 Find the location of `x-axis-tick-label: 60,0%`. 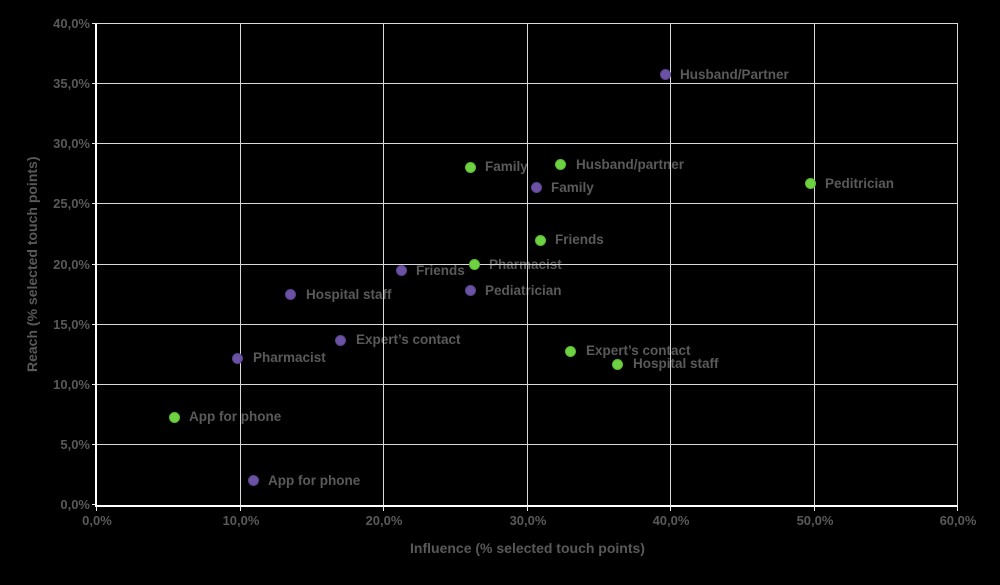

x-axis-tick-label: 60,0% is located at coordinates (958, 520).